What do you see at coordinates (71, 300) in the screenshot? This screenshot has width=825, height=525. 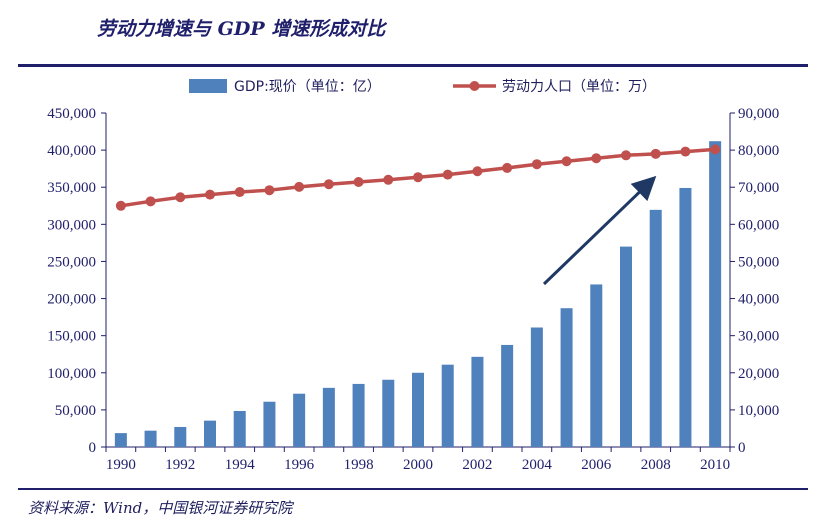 I see `left-tick-label: 200,000` at bounding box center [71, 300].